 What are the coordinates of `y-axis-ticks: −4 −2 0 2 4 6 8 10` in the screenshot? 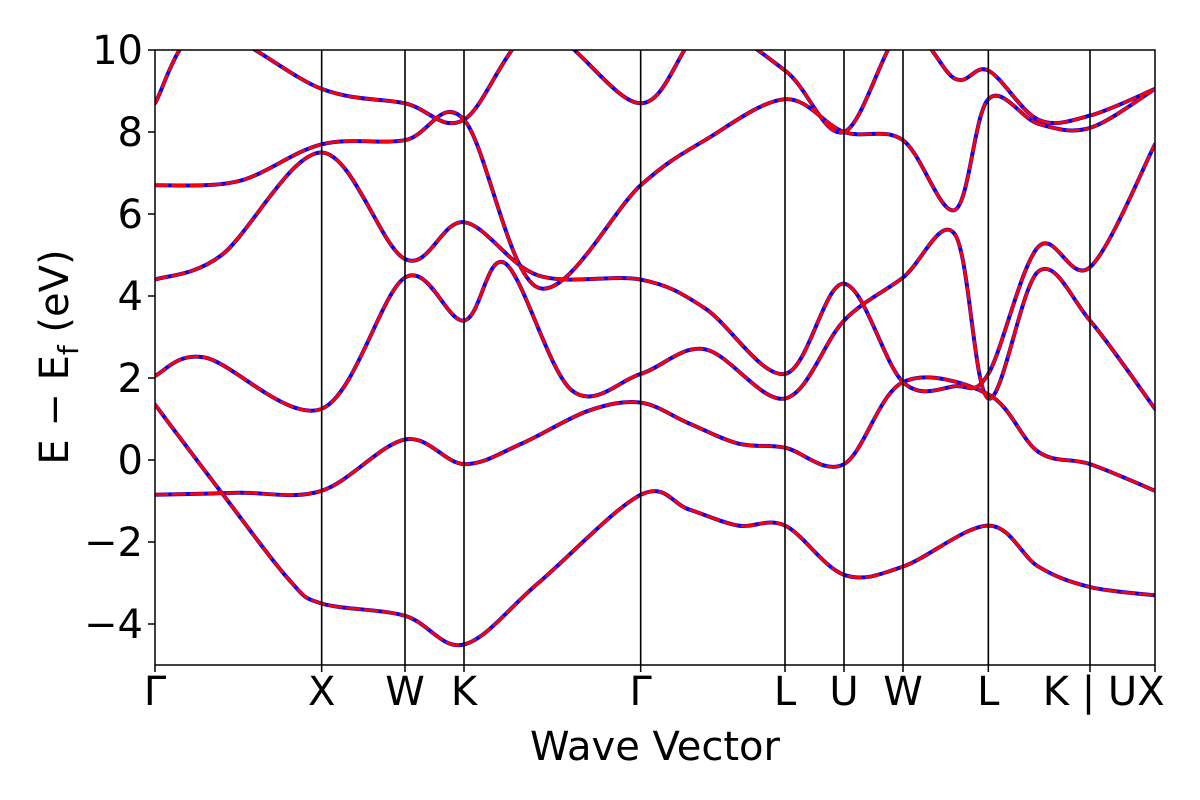 It's located at (119, 338).